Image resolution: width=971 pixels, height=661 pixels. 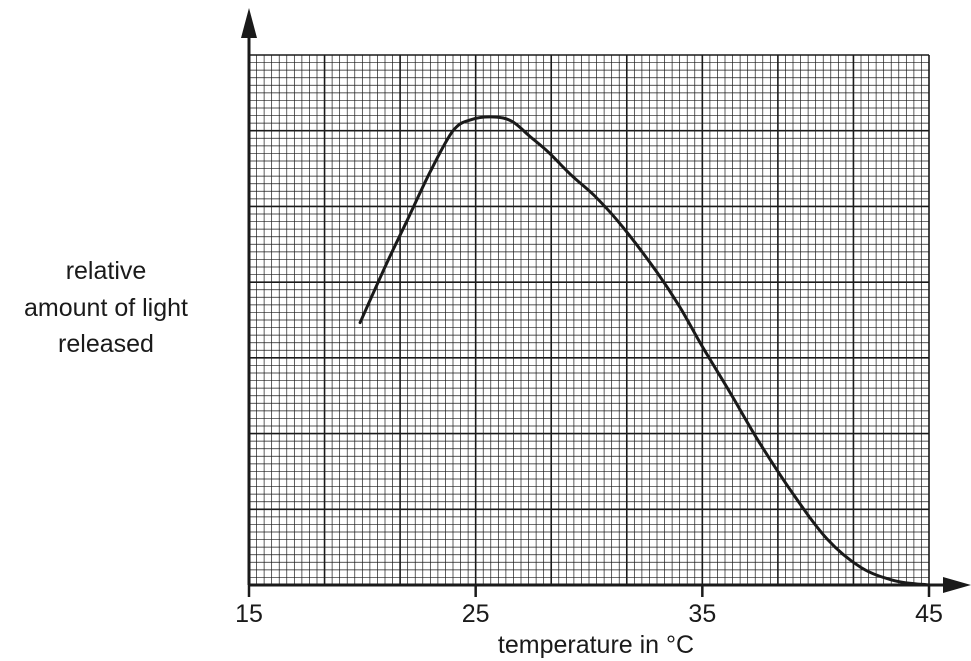 What do you see at coordinates (249, 23) in the screenshot?
I see `y-axis-arrow-icon` at bounding box center [249, 23].